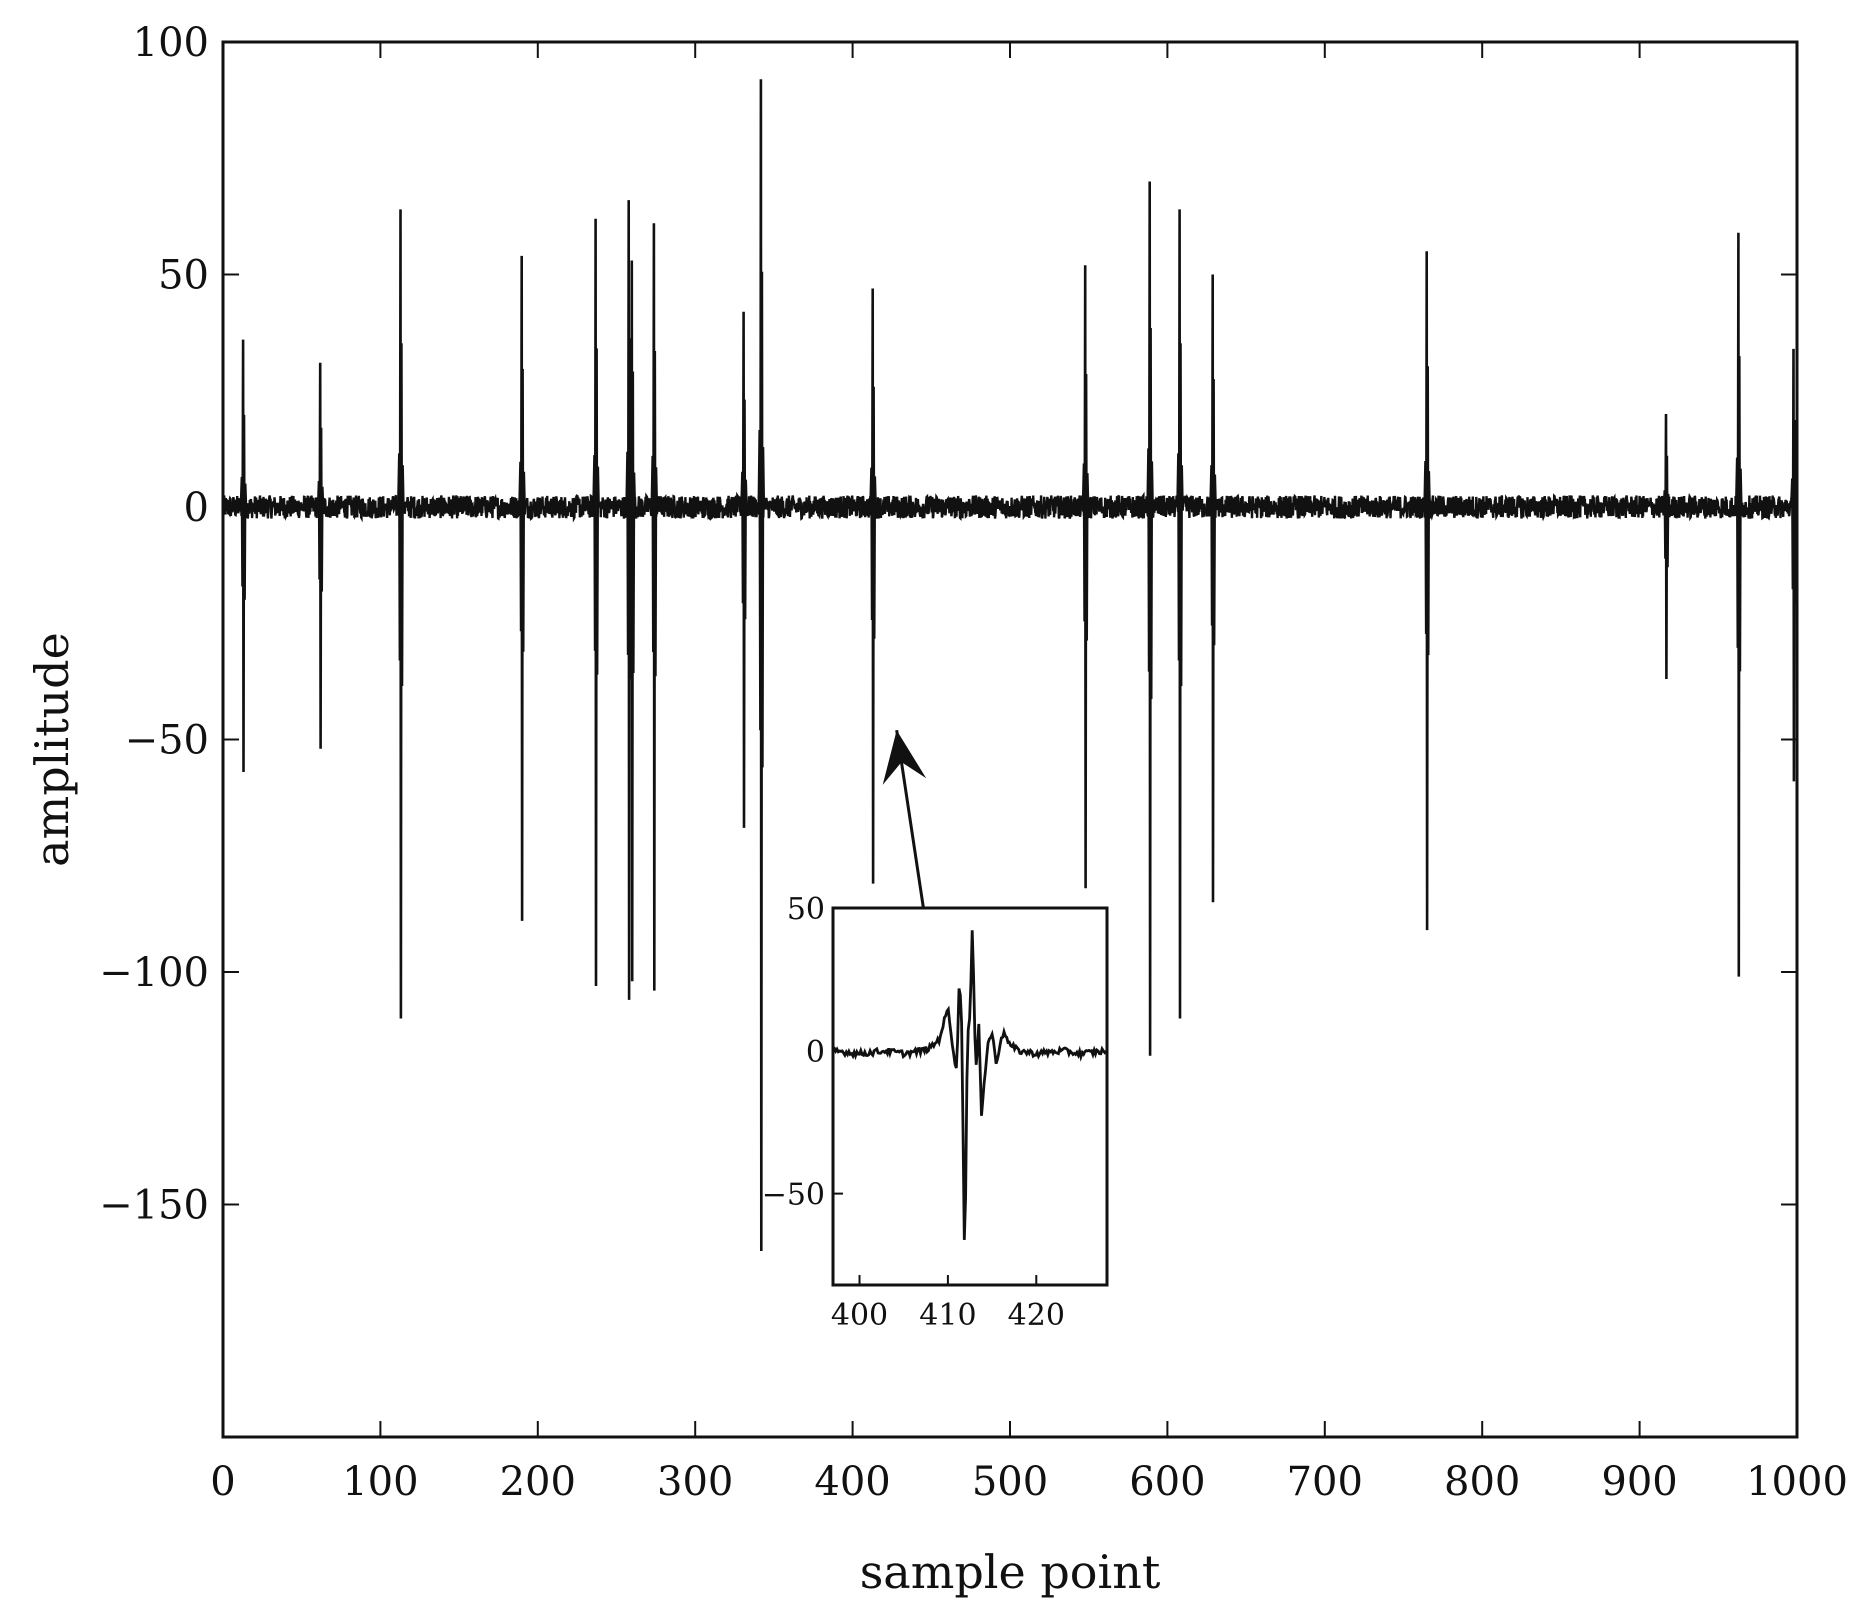  What do you see at coordinates (859, 1315) in the screenshot?
I see `inset-x-tick-label: 400` at bounding box center [859, 1315].